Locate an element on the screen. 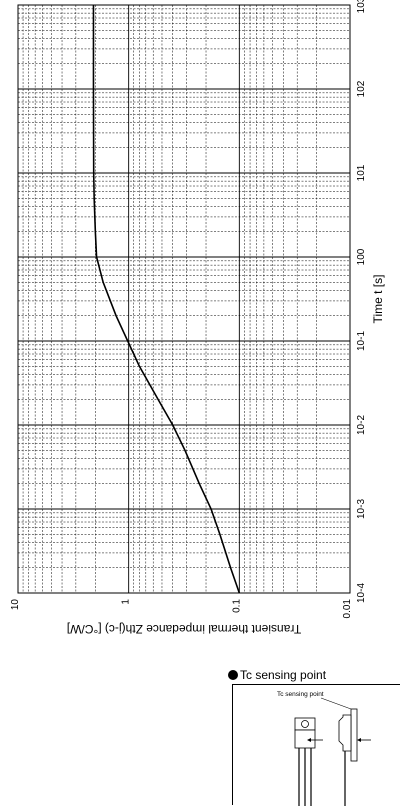 Image resolution: width=400 pixels, height=806 pixels. time-tick-label: 10-3 is located at coordinates (361, 509).